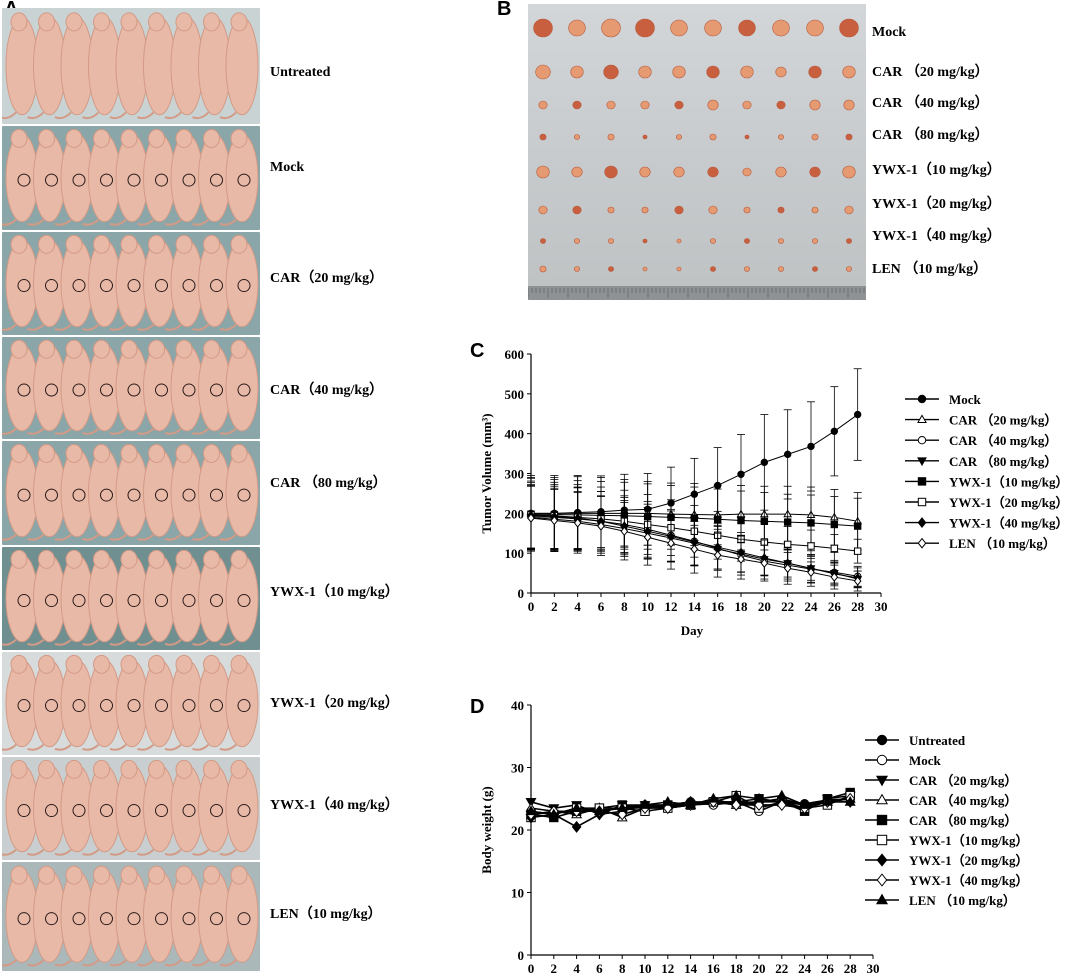 Image resolution: width=1072 pixels, height=977 pixels. Describe the element at coordinates (130, 807) in the screenshot. I see `mouse-group-illustration` at that location.